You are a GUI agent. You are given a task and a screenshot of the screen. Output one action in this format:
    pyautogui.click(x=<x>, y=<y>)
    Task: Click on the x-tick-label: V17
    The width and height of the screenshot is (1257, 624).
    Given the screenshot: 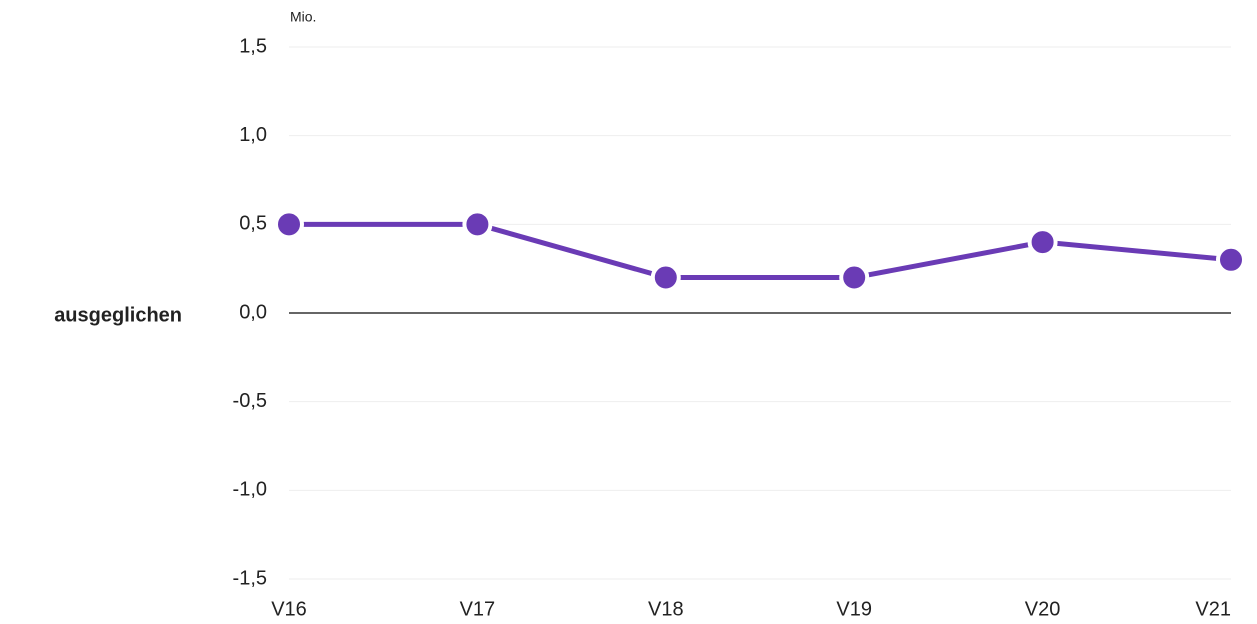 What is the action you would take?
    pyautogui.click(x=478, y=609)
    